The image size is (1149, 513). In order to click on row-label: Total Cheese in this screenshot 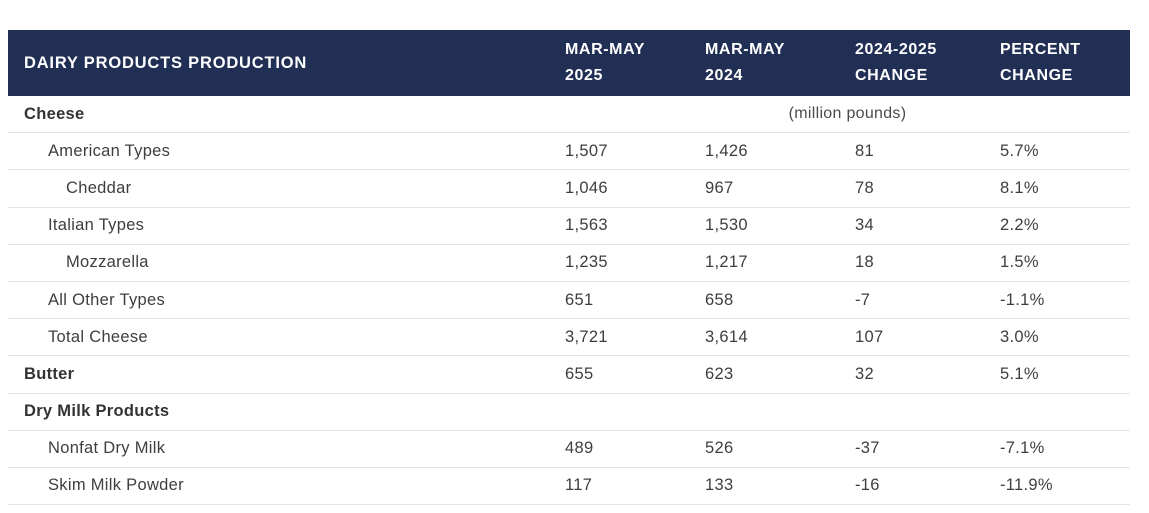, I will do `click(98, 336)`.